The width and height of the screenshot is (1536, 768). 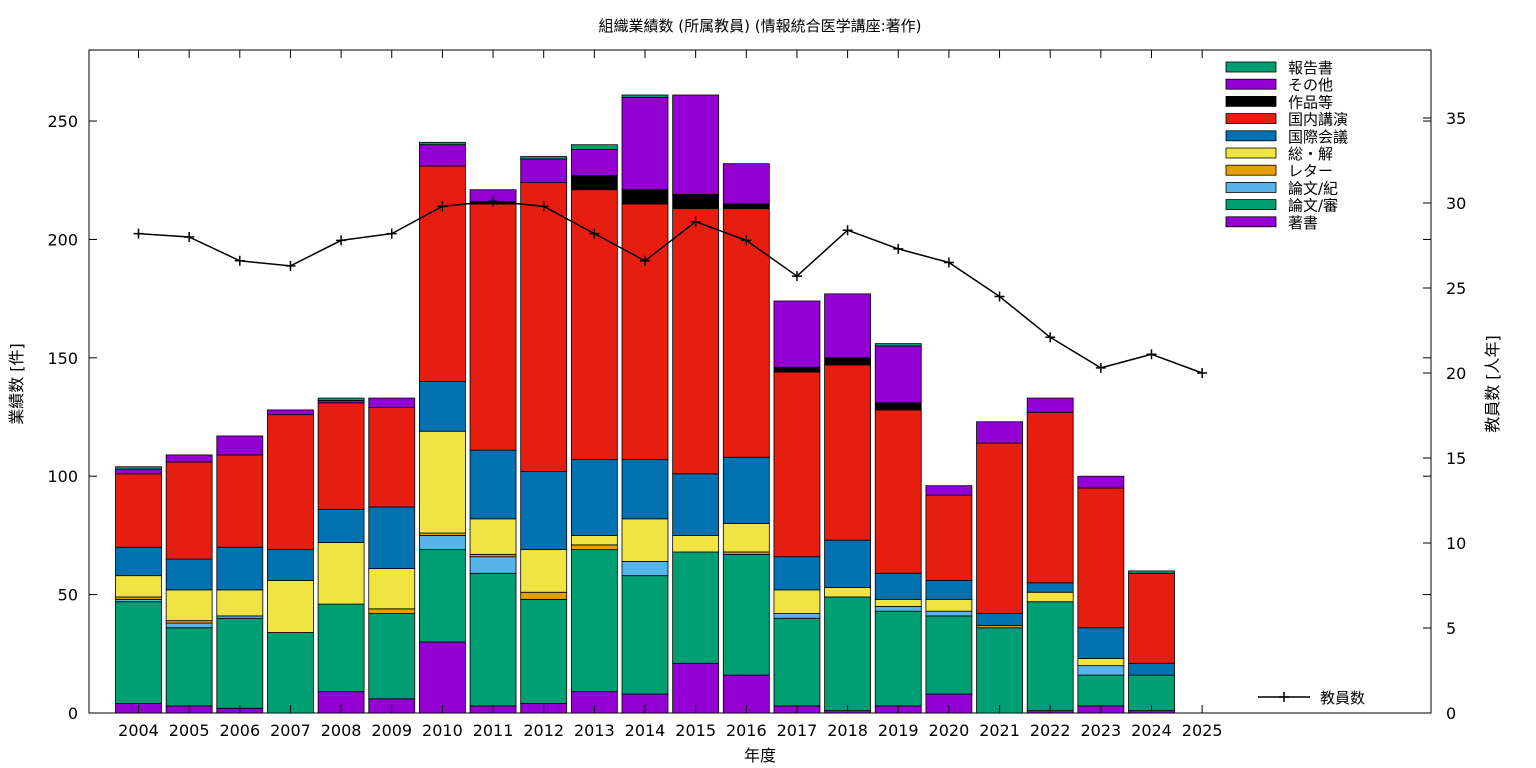 What do you see at coordinates (746, 730) in the screenshot?
I see `x-tick-label-2016: 2016` at bounding box center [746, 730].